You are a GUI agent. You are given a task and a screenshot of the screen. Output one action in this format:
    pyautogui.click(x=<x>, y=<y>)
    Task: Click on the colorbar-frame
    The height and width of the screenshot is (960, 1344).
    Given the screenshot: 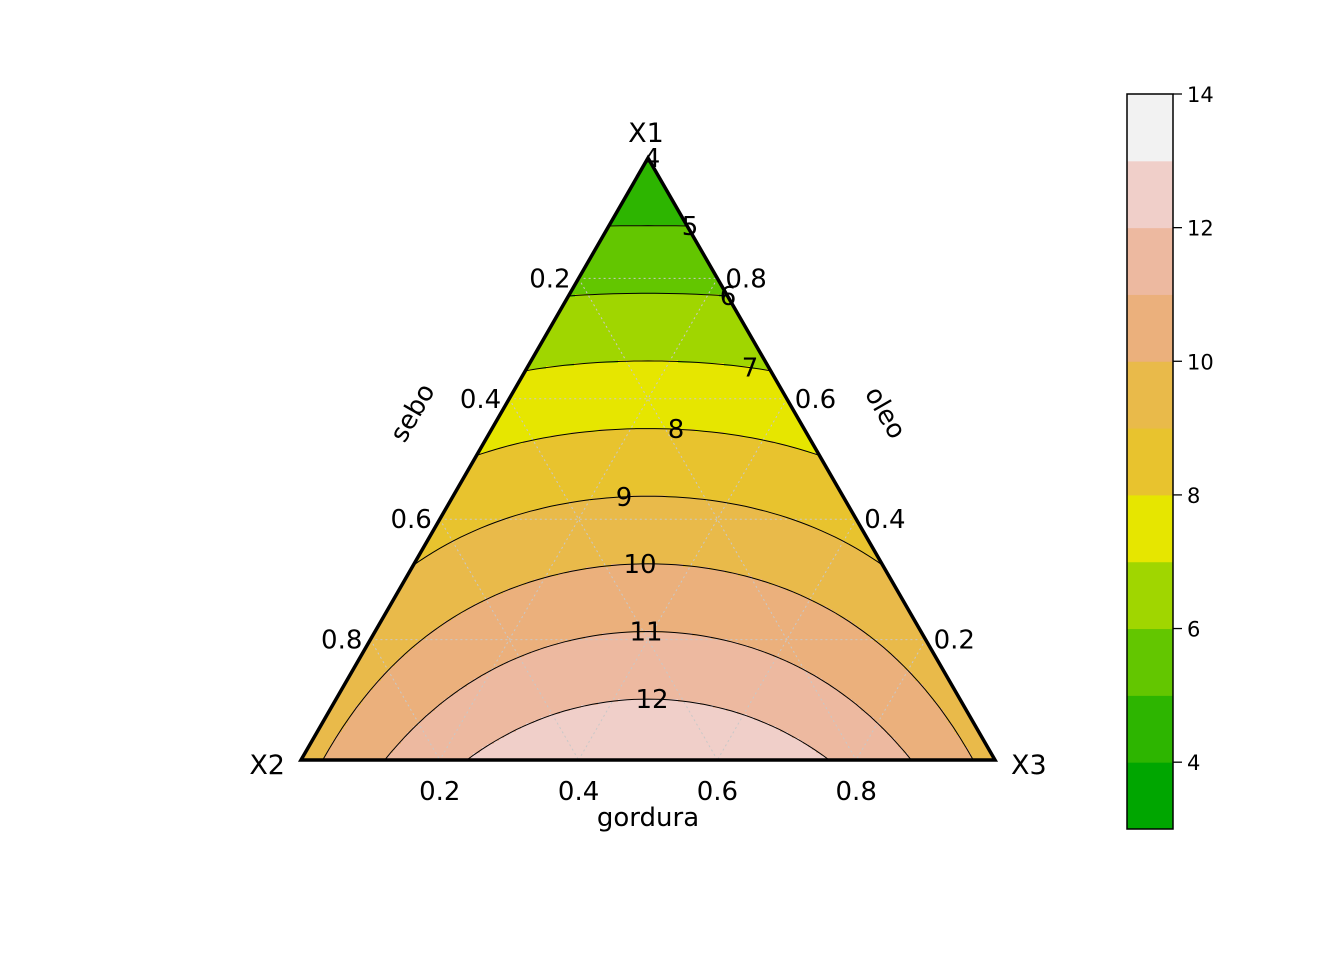 What is the action you would take?
    pyautogui.click(x=1150, y=461)
    